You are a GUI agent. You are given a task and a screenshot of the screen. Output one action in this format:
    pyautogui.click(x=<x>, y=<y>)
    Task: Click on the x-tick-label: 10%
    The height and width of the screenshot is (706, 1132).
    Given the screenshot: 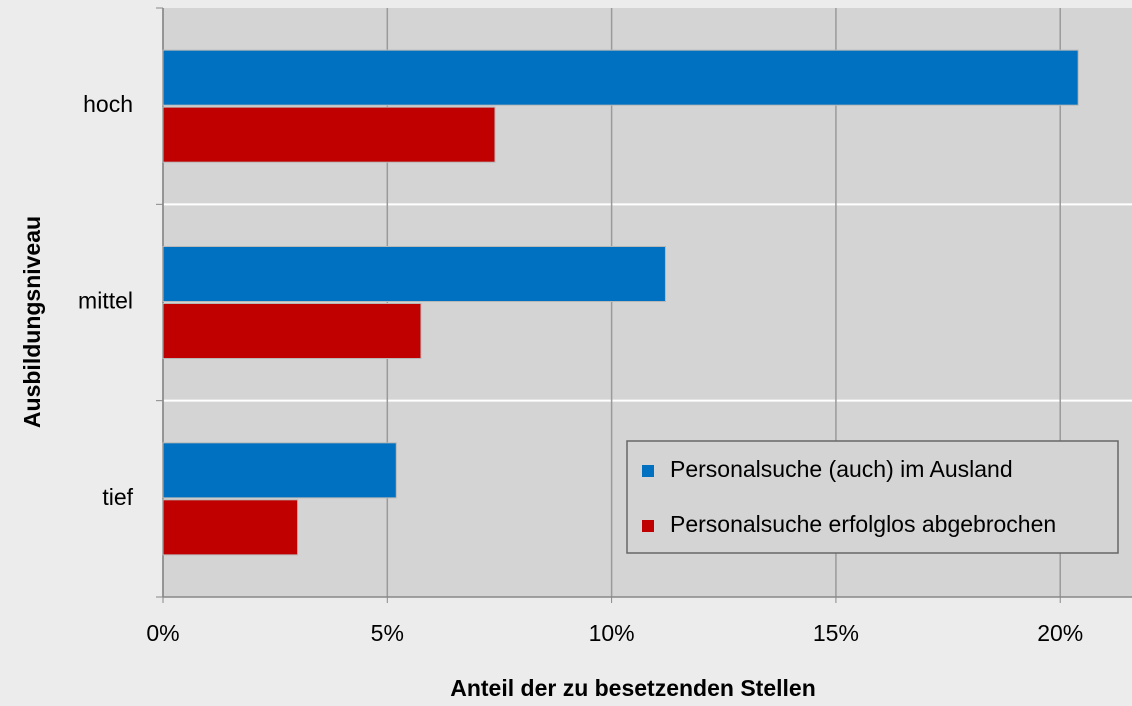 What is the action you would take?
    pyautogui.click(x=612, y=633)
    